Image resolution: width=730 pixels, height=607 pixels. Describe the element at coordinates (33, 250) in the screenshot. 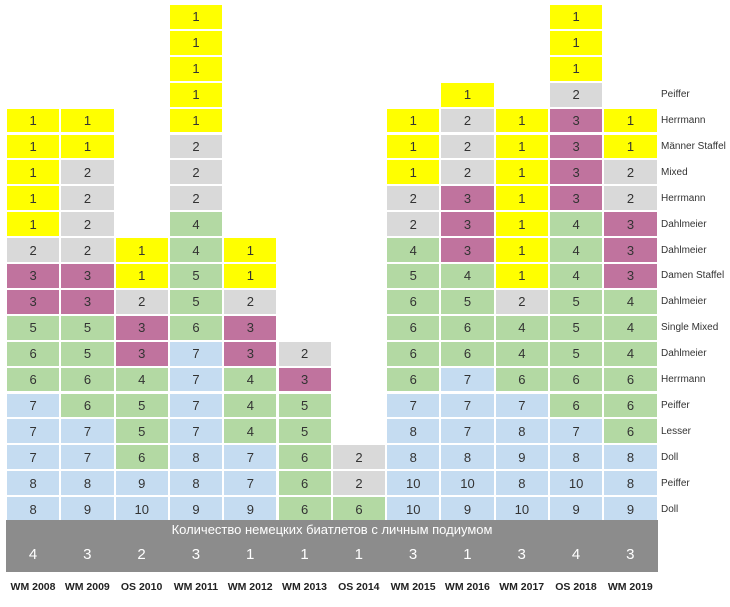

I see `cell-0-9: 2` at that location.